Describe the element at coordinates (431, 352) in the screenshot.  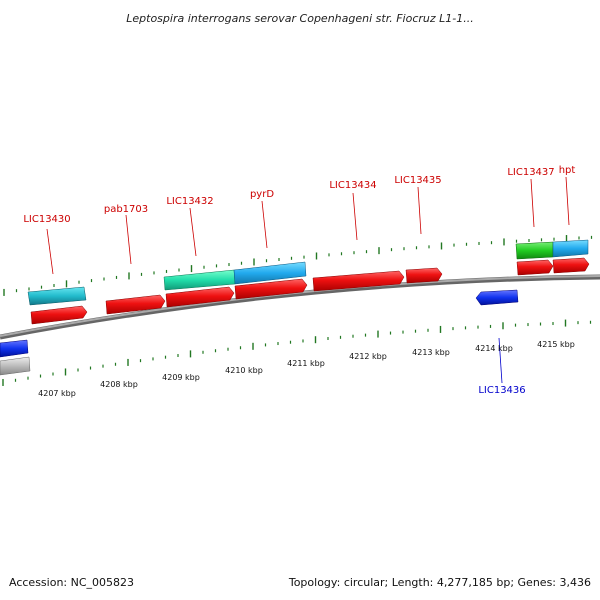
I see `kbp-label-4213: 4213 kbp` at that location.